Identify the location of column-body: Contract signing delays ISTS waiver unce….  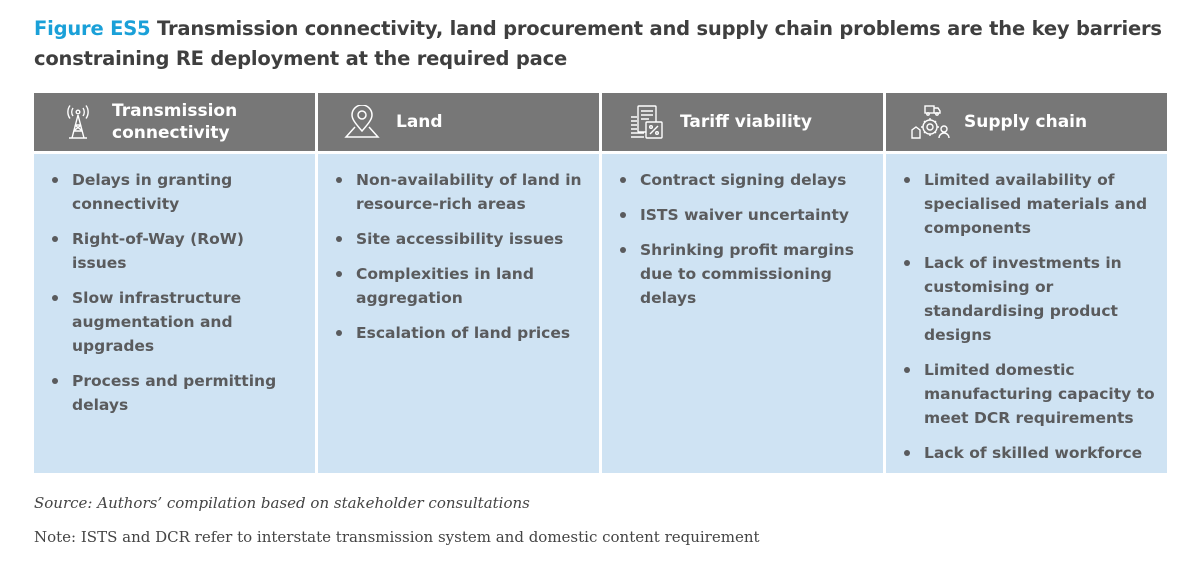
(742, 313).